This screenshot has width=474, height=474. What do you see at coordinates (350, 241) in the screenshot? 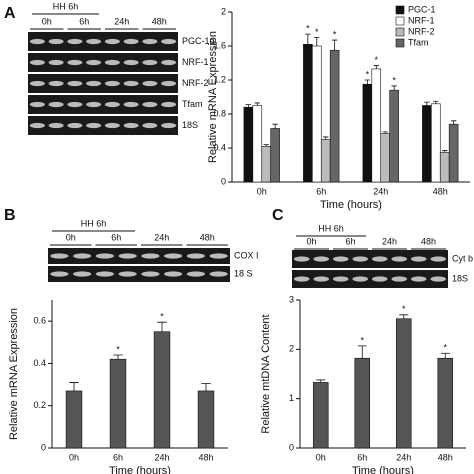
I see `gel-lane-label: 6h` at bounding box center [350, 241].